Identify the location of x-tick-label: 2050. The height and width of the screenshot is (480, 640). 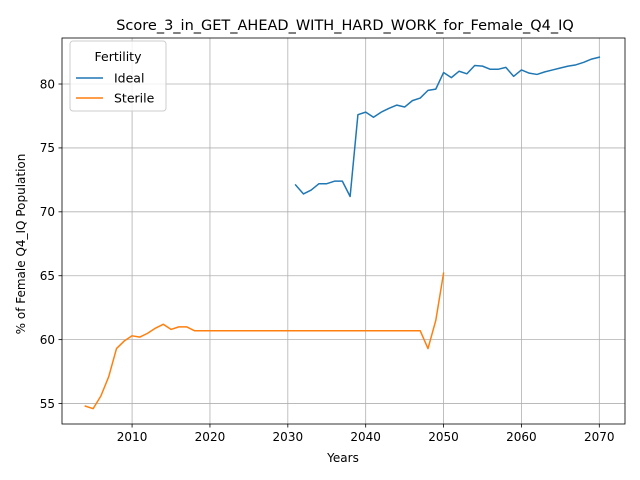
(443, 437).